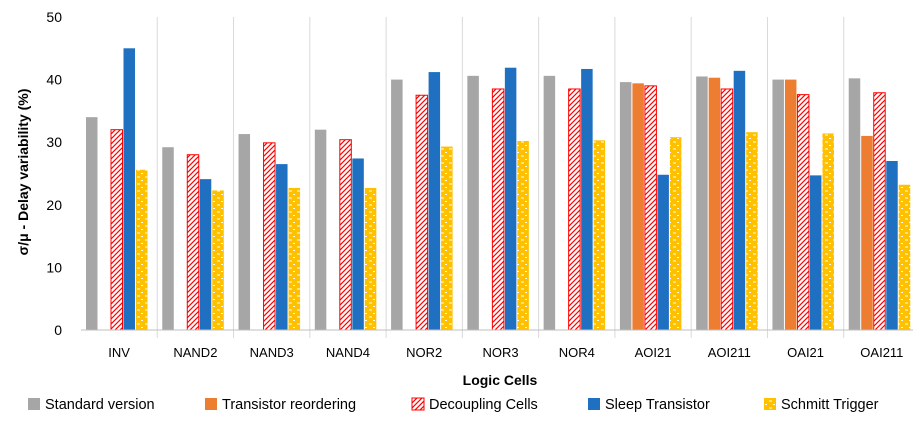  What do you see at coordinates (424, 352) in the screenshot?
I see `x-tick-label: NOR2` at bounding box center [424, 352].